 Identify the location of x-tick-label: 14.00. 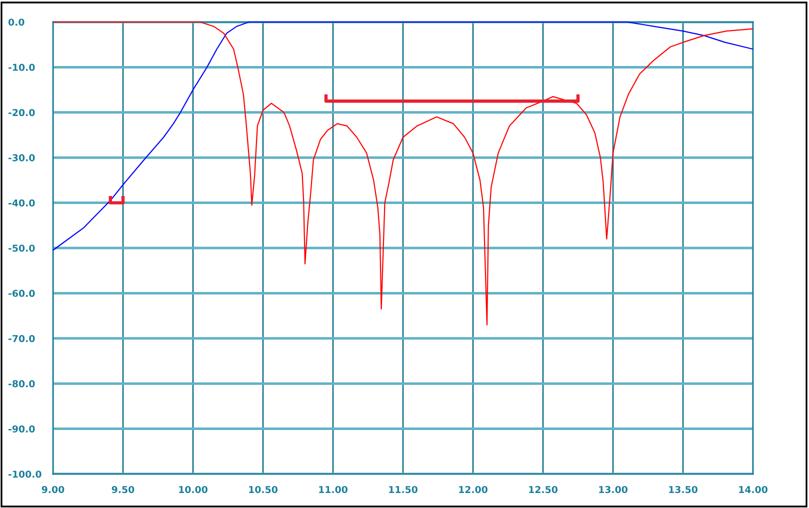
(753, 490).